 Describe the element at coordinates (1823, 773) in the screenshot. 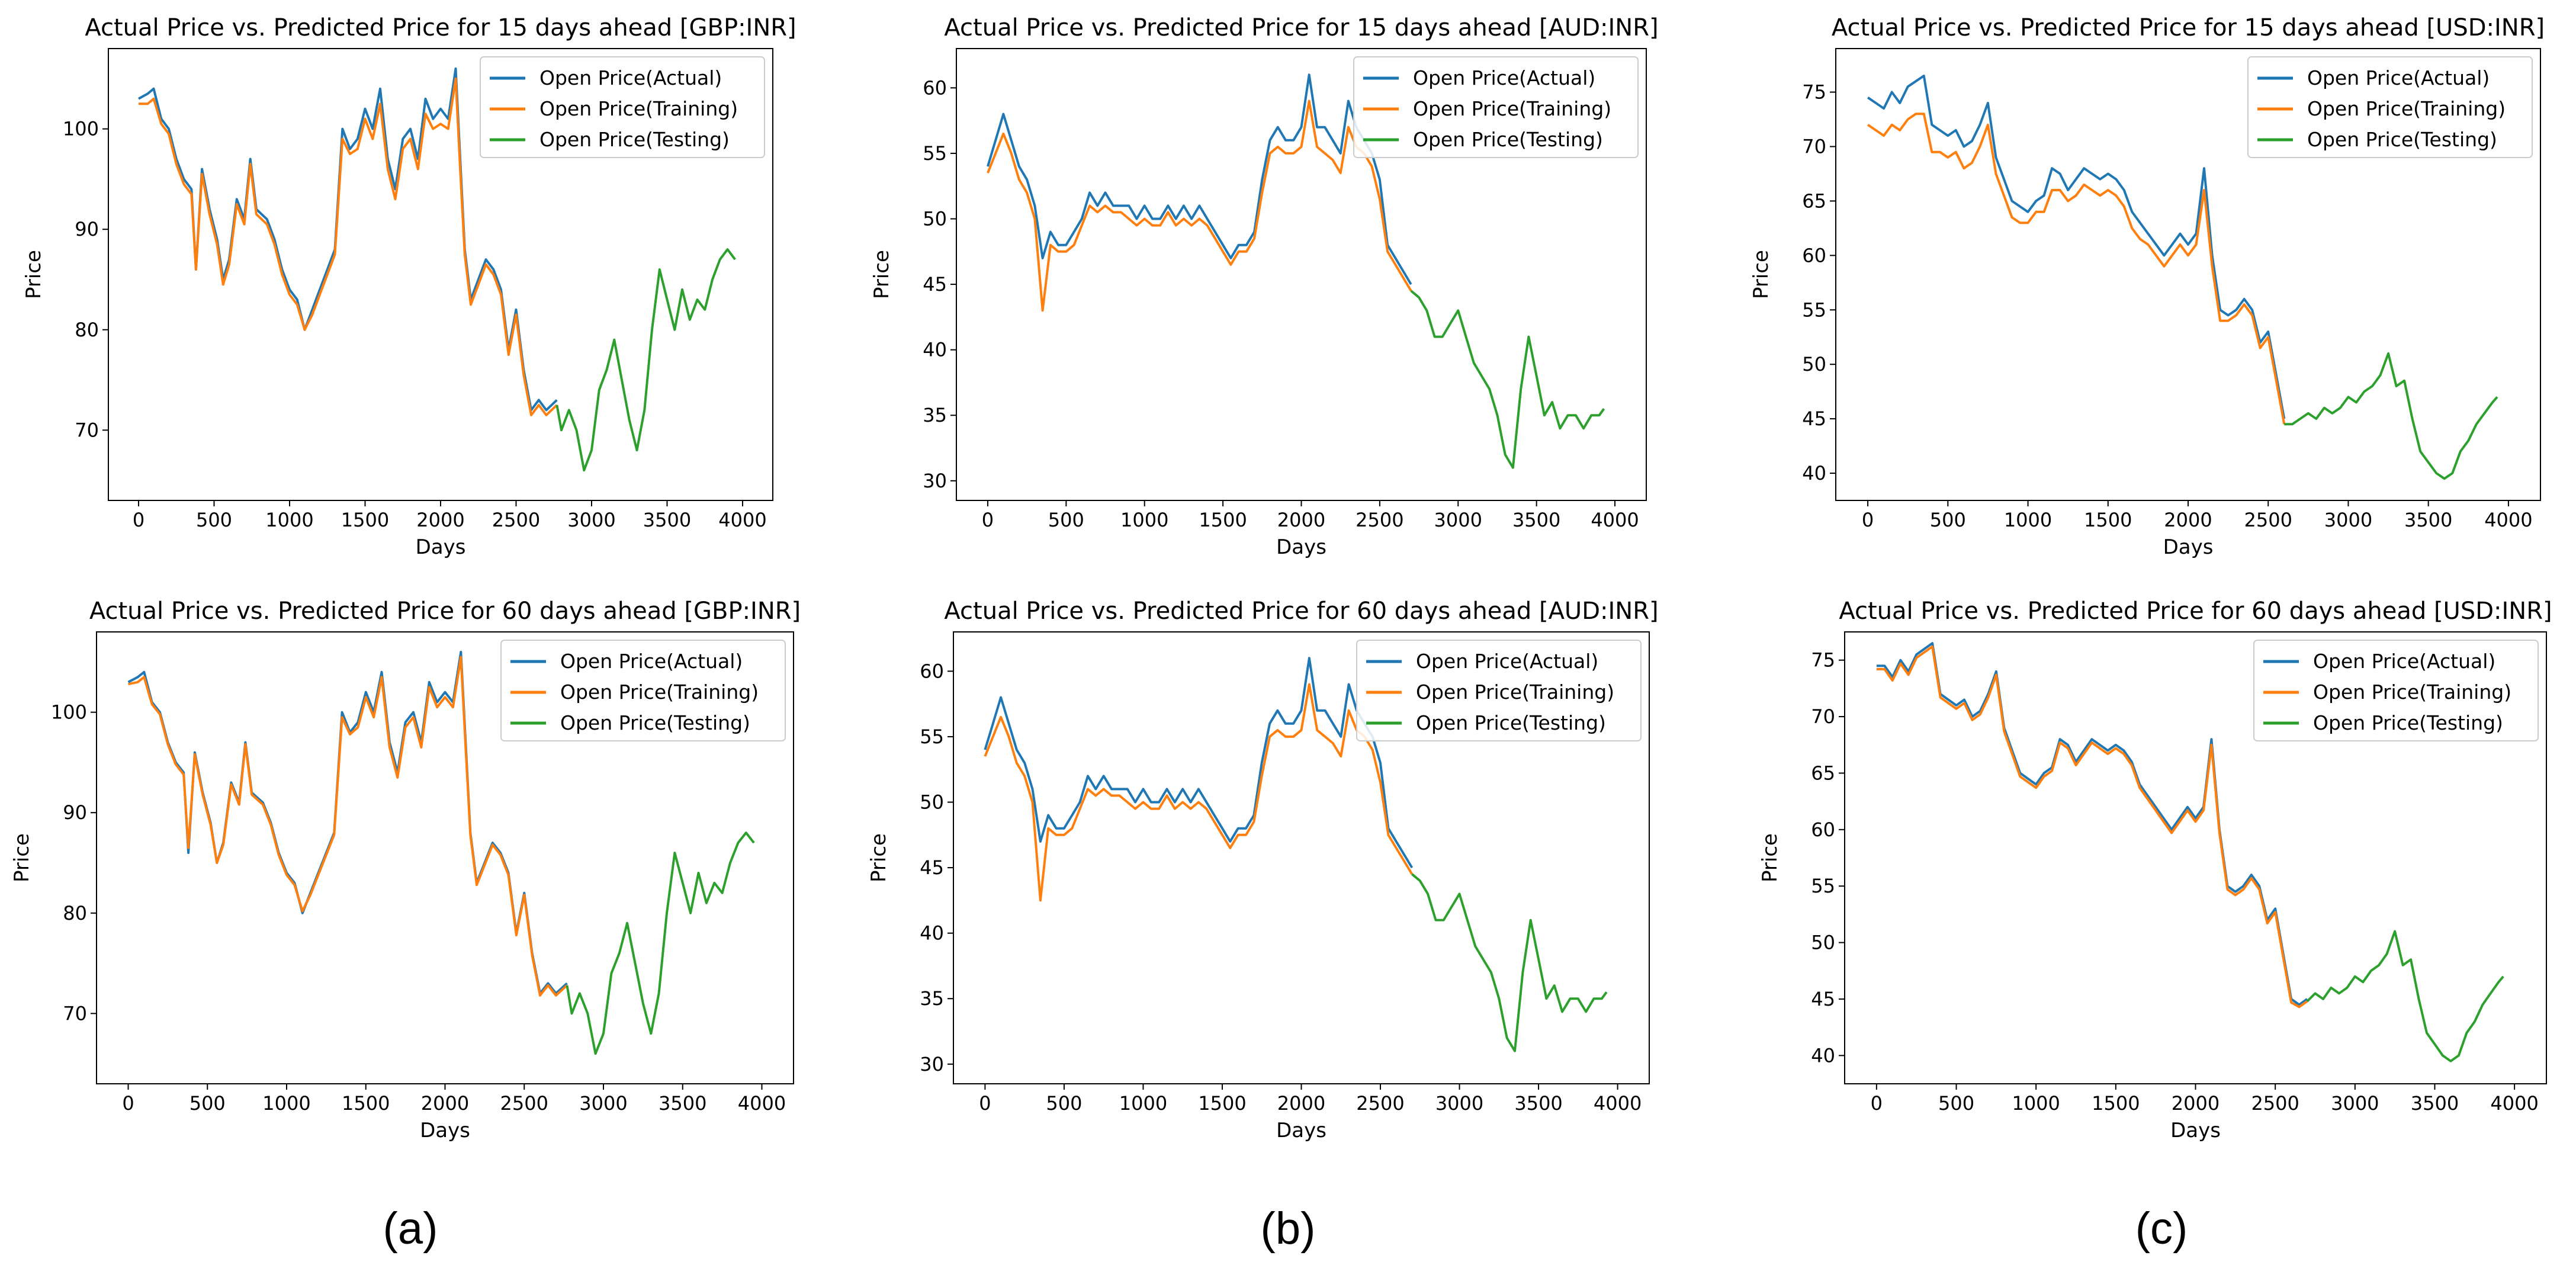

I see `y-tick-label: 65` at that location.